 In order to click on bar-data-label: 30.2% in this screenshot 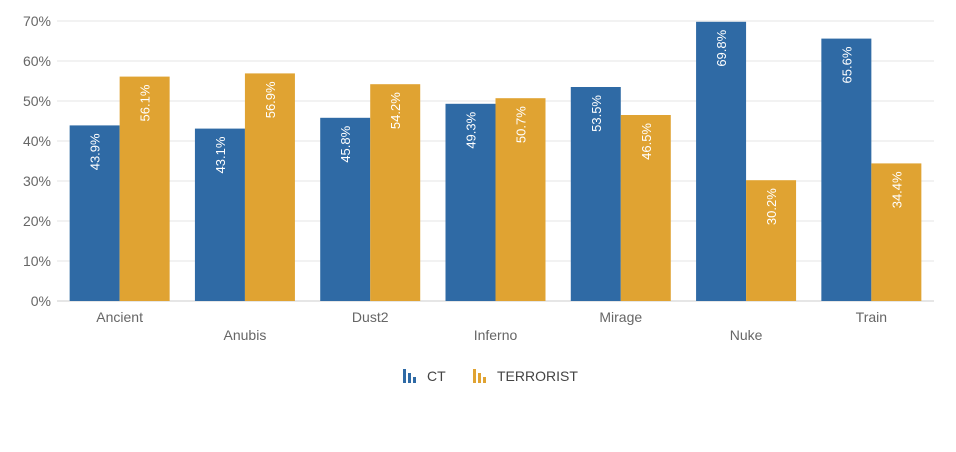, I will do `click(771, 206)`.